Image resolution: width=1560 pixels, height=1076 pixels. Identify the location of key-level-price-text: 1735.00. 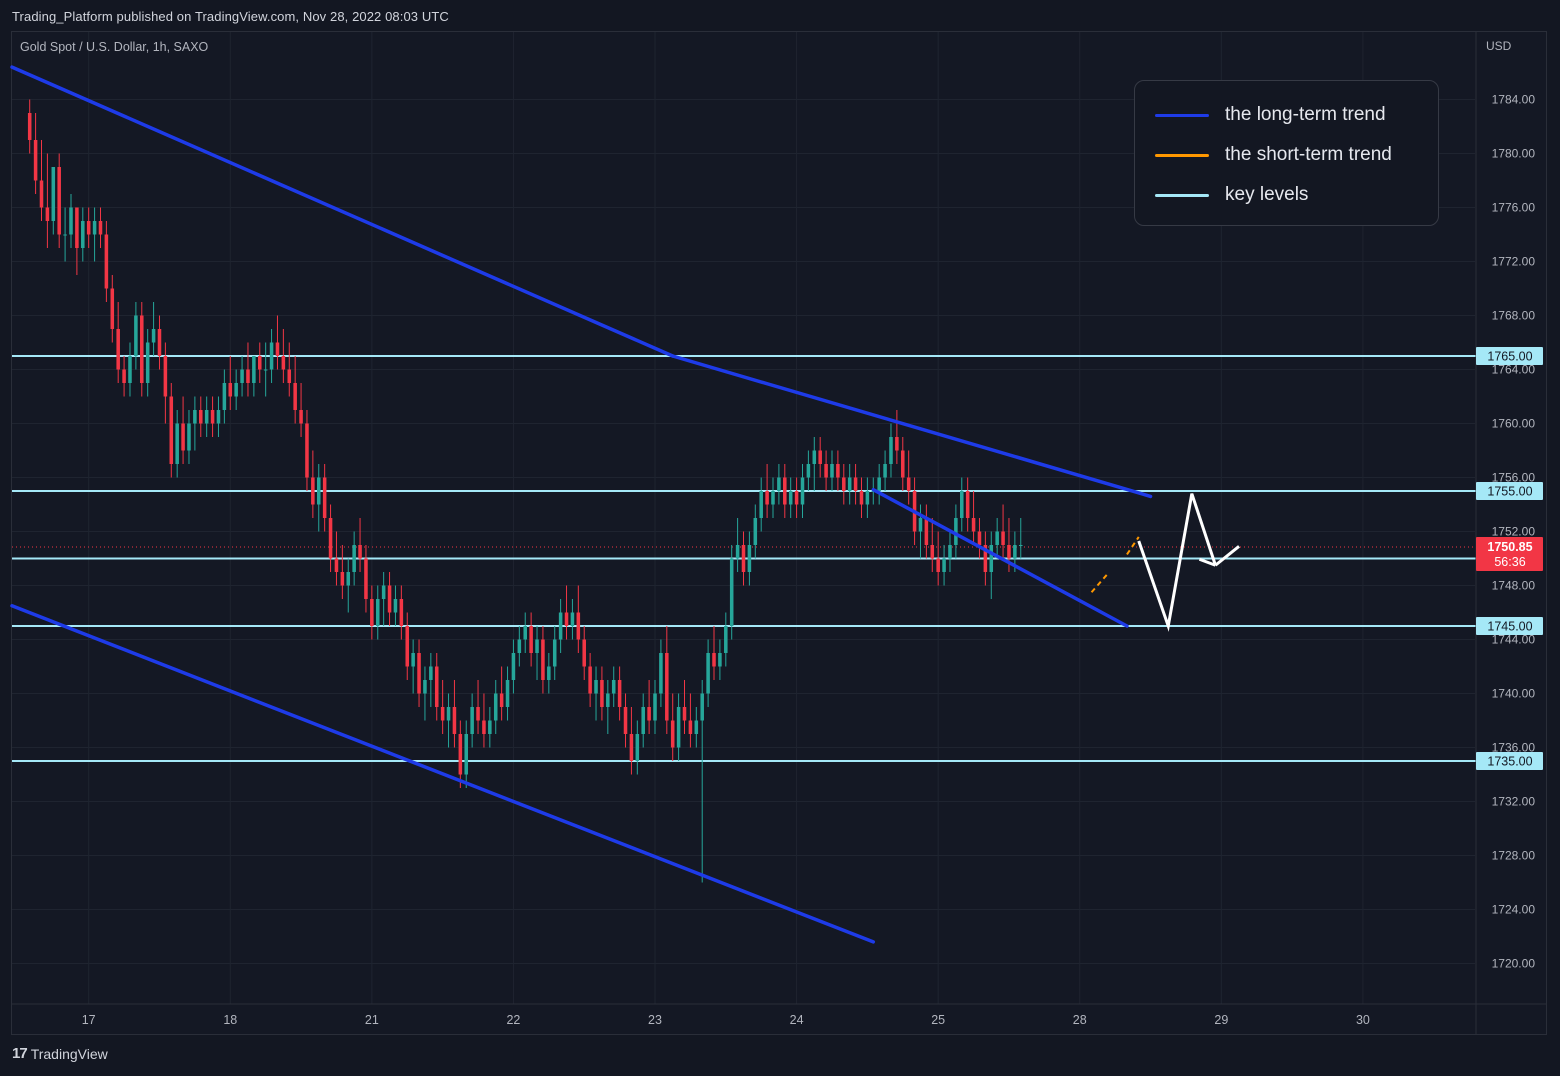
(1509, 762).